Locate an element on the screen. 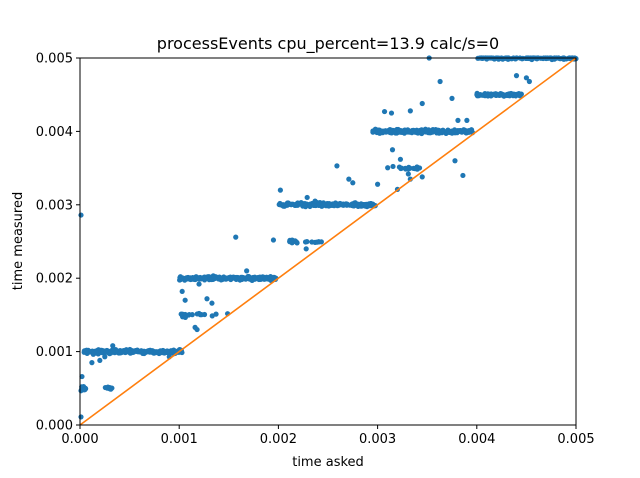 This screenshot has width=640, height=478. y-tick-label: 0.000 is located at coordinates (54, 426).